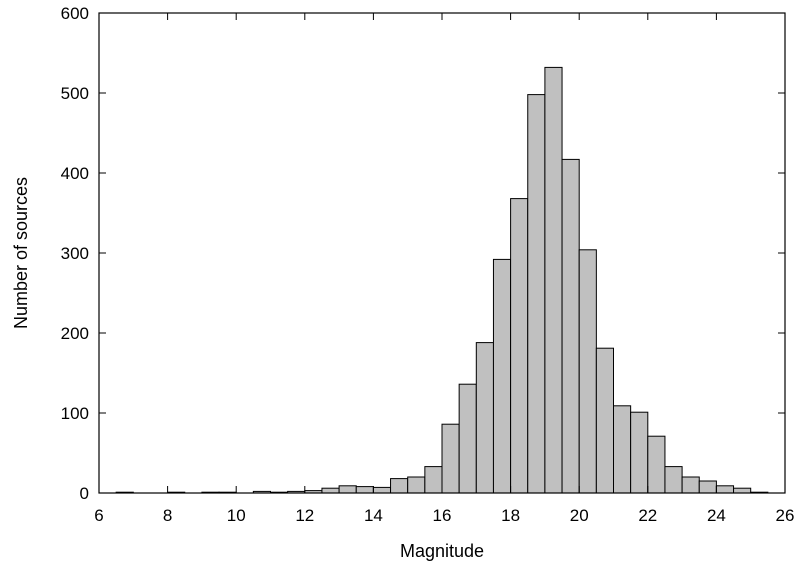  I want to click on y-tick-label: 600, so click(75, 13).